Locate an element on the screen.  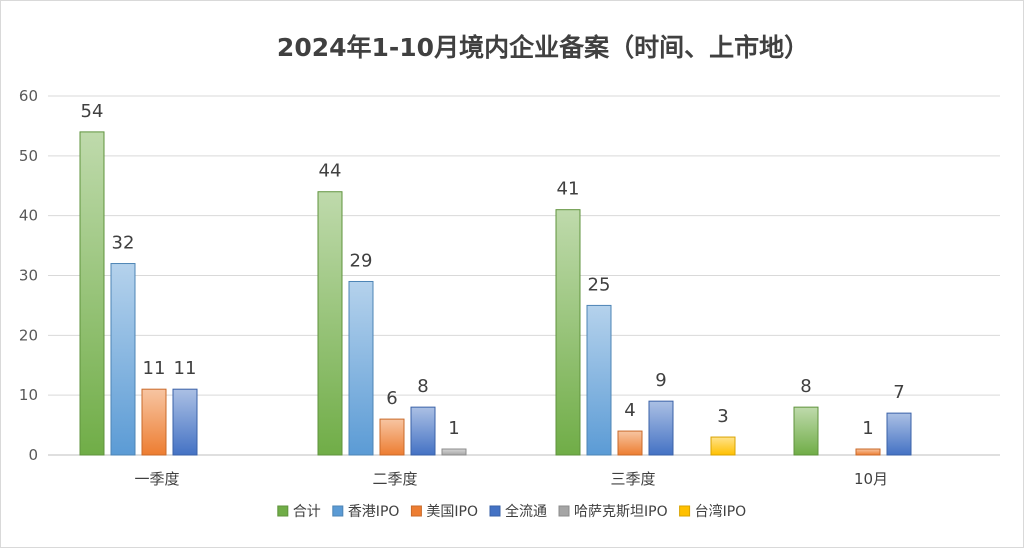
y-tick-label: 0 is located at coordinates (33, 455).